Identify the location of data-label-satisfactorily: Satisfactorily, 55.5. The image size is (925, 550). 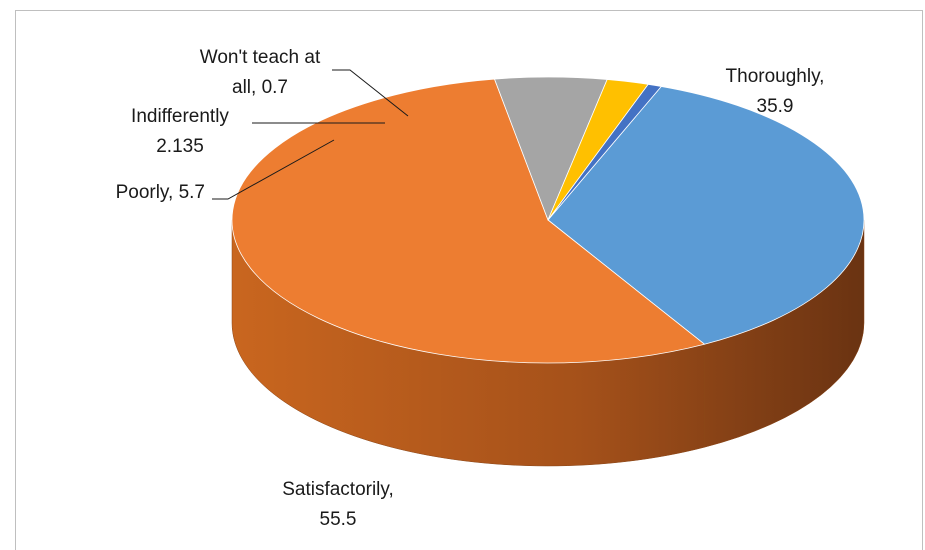
(338, 504).